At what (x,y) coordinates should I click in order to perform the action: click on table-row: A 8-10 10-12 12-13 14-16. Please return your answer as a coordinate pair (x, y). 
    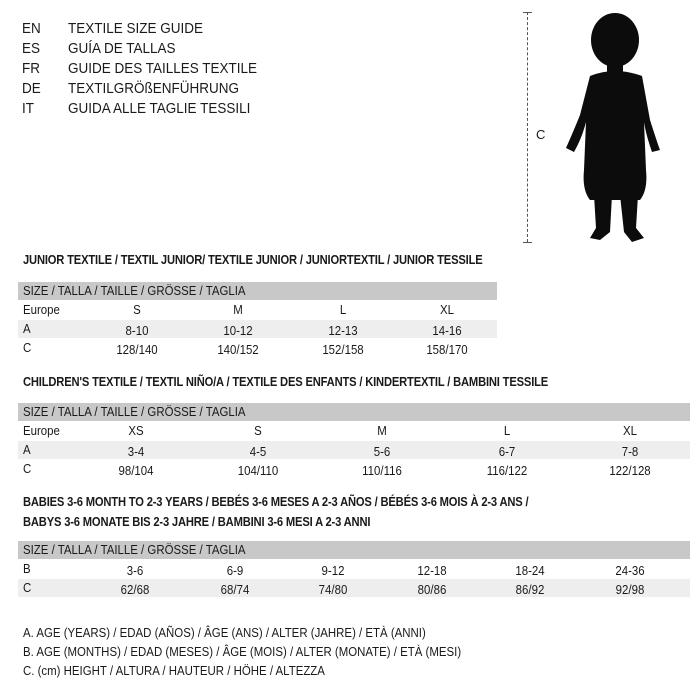
    Looking at the image, I should click on (257, 329).